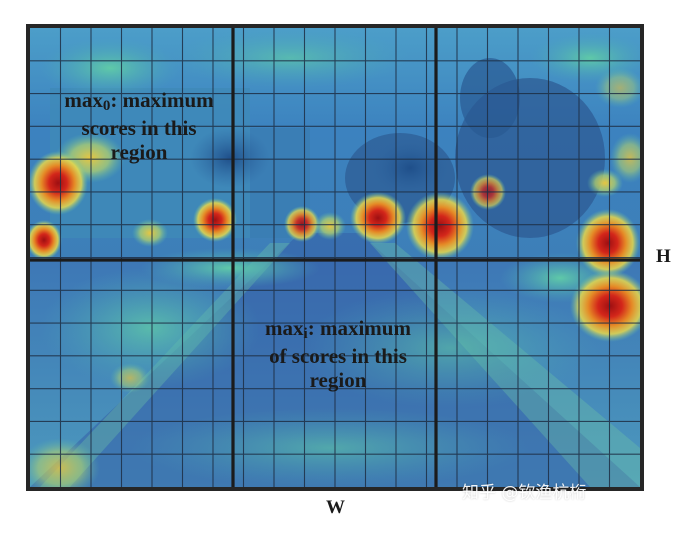  I want to click on max-i-prefix: max, so click(284, 328).